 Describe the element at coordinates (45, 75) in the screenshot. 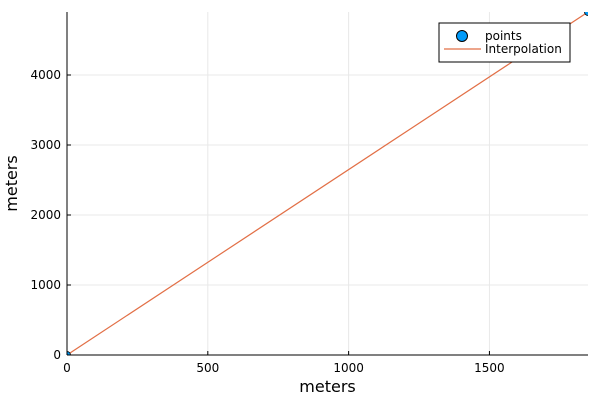

I see `y-tick-label: 4000` at that location.